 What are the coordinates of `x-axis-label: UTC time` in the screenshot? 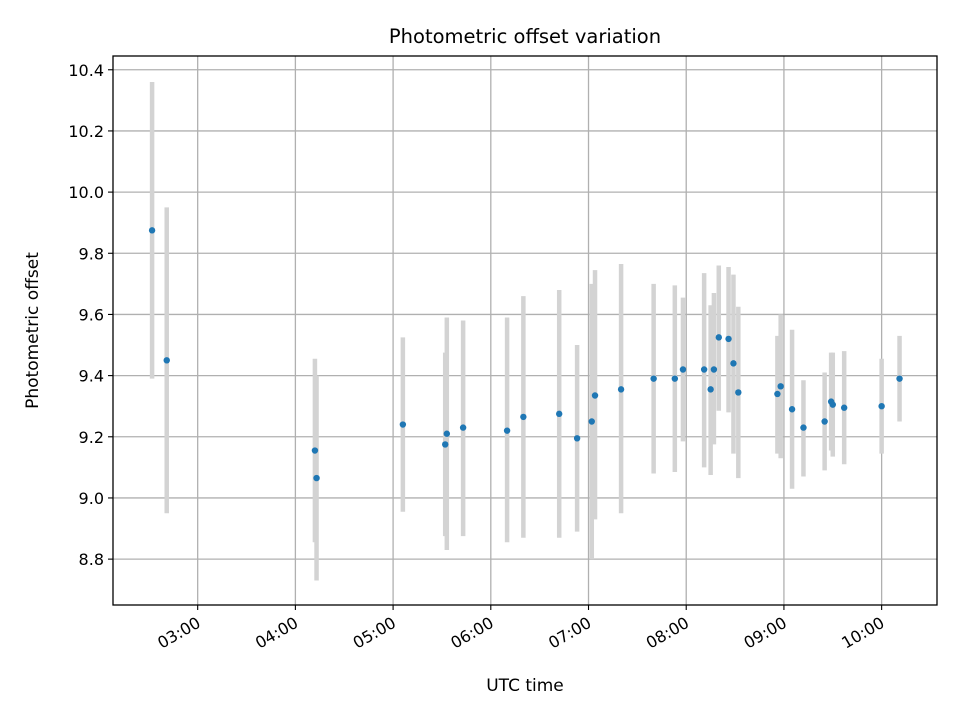 It's located at (525, 686).